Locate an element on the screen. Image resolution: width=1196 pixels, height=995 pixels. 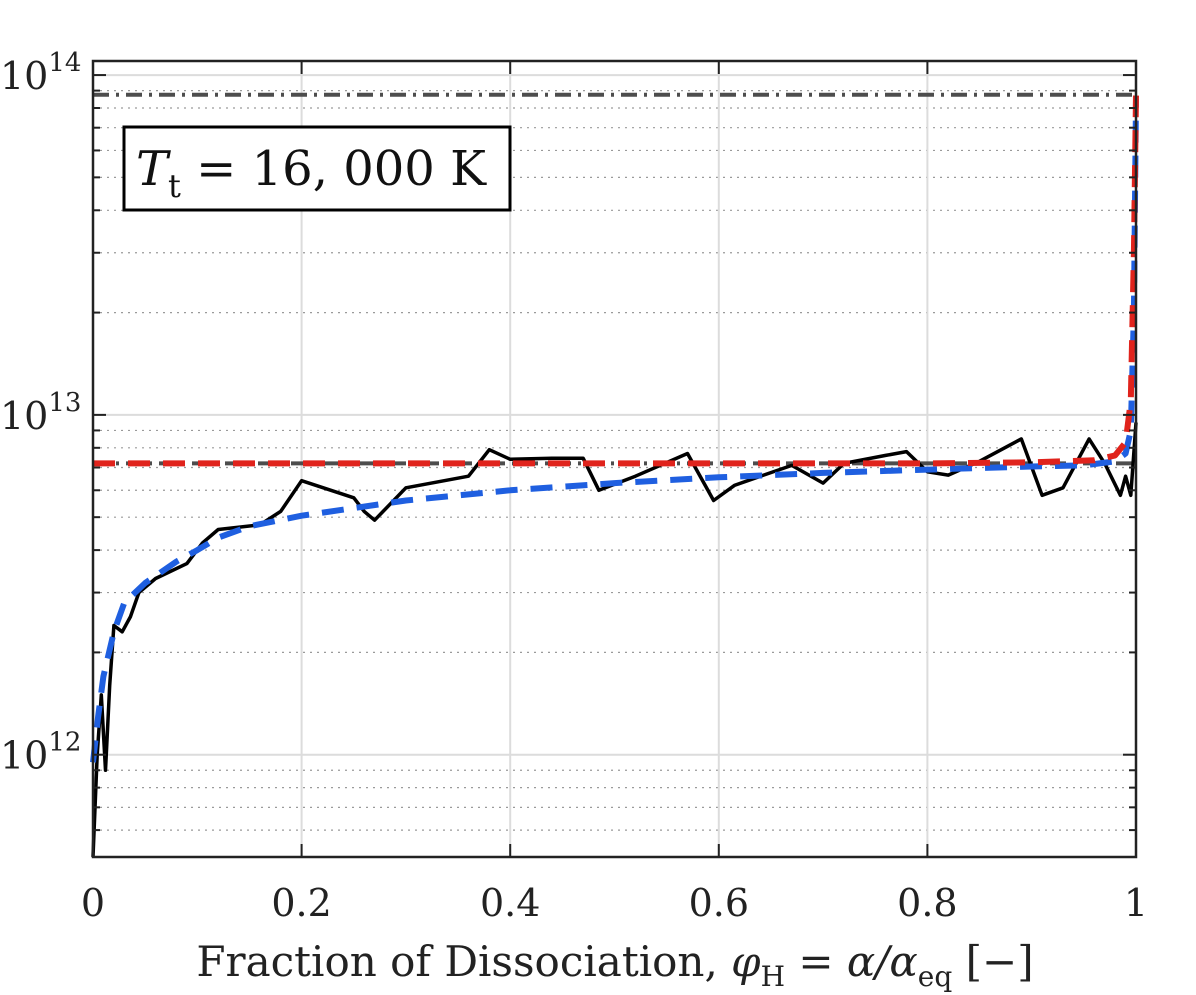
x-tick-label: 0.4 is located at coordinates (510, 903).